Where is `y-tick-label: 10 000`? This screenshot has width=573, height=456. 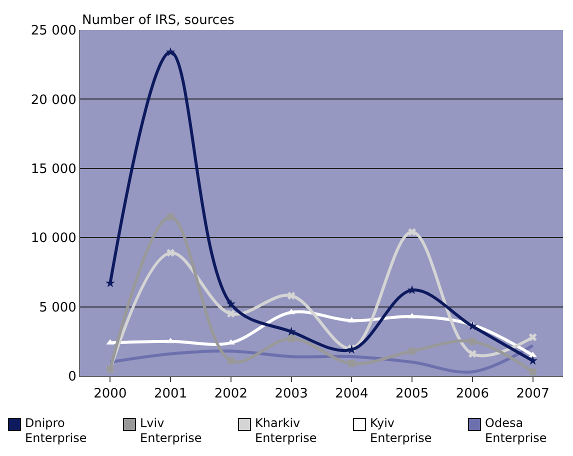
y-tick-label: 10 000 is located at coordinates (53, 238).